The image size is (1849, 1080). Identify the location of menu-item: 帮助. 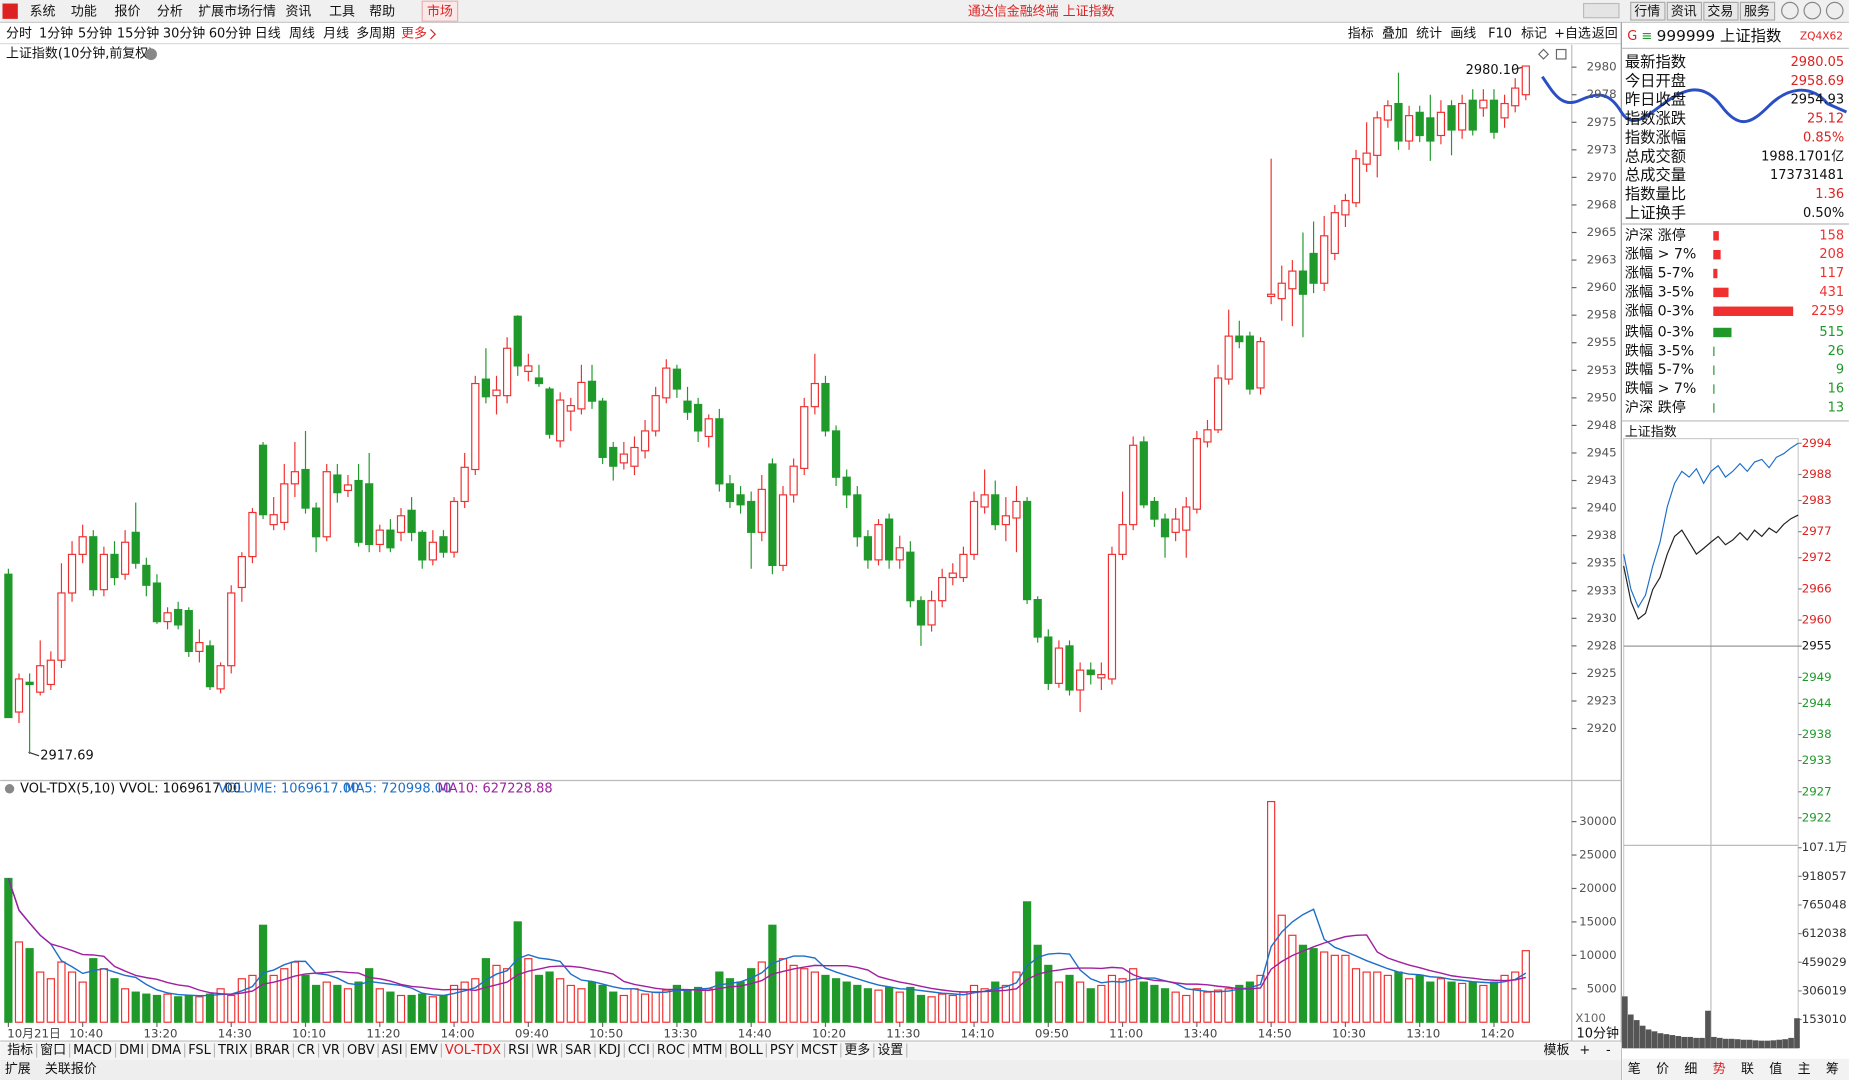
(382, 11).